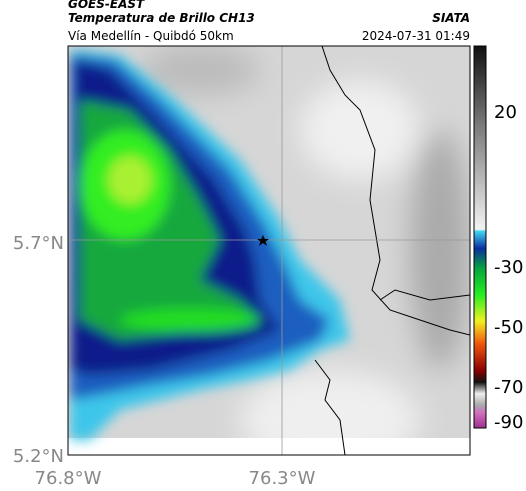 The height and width of the screenshot is (491, 526). Describe the element at coordinates (451, 18) in the screenshot. I see `agency: SIATA` at that location.